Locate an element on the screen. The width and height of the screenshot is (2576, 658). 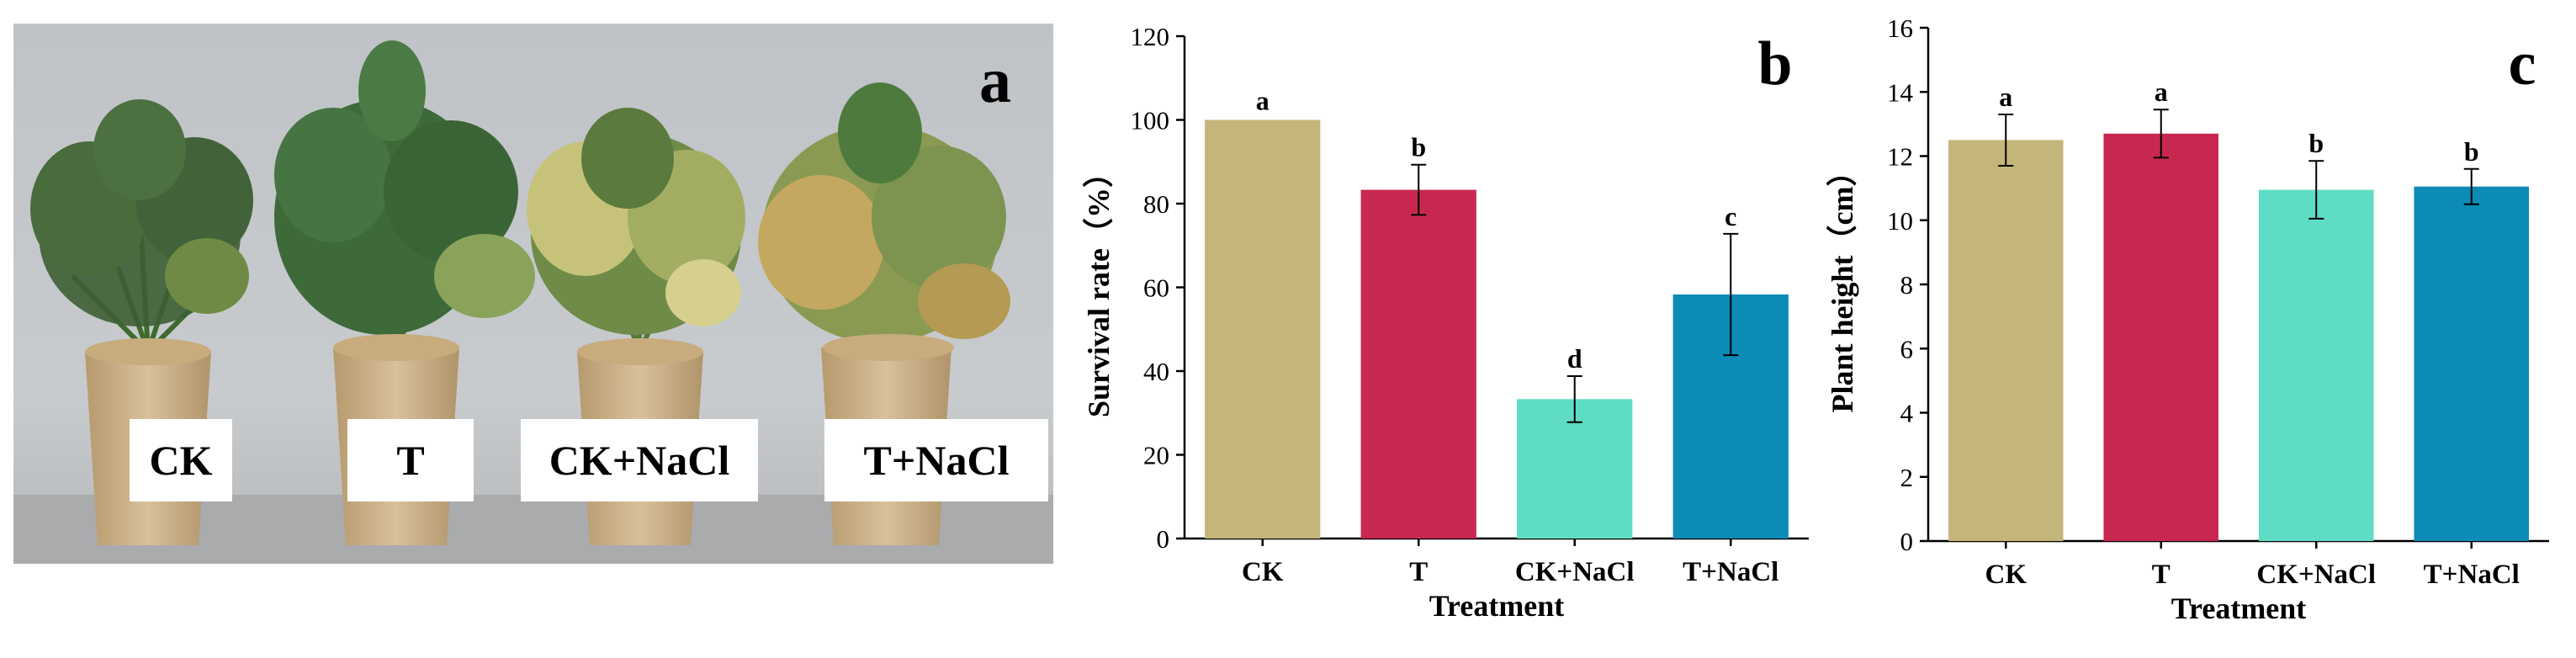
x-tick-label: CK+NaCl is located at coordinates (1575, 572).